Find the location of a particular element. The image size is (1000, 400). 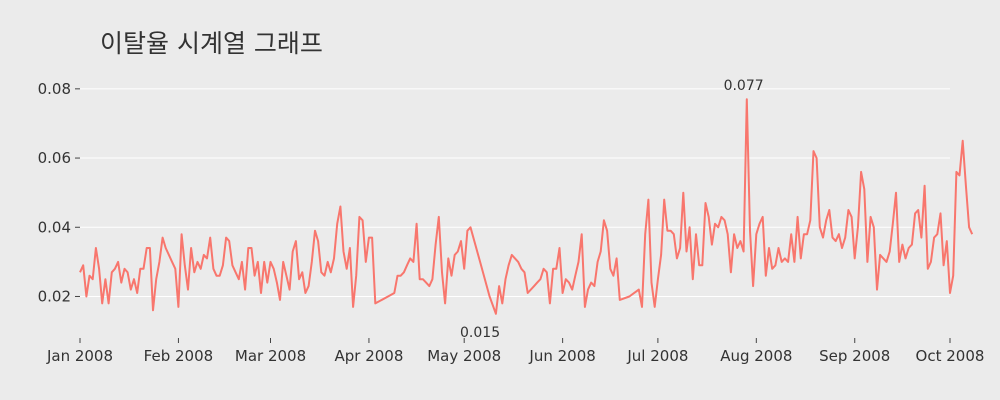

x-tick-label: Jun 2008 is located at coordinates (561, 356).